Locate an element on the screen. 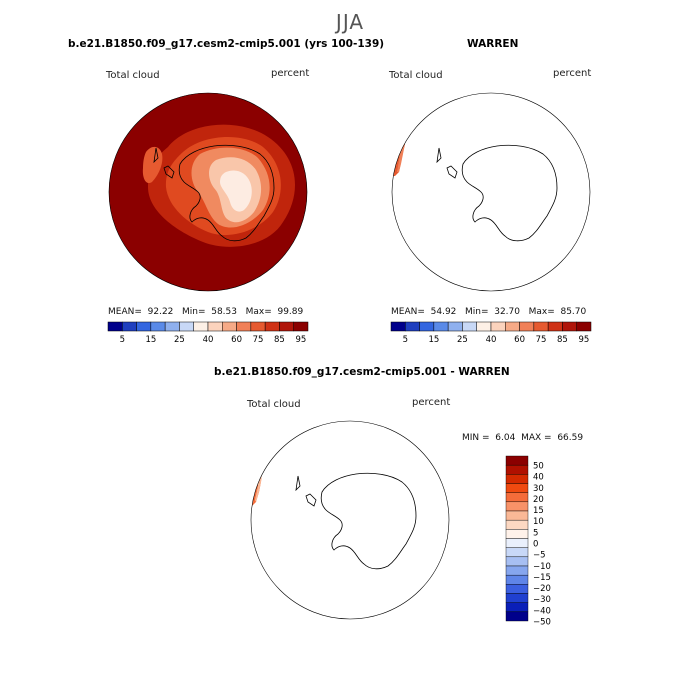 Image resolution: width=700 pixels, height=700 pixels. panel2-units: percent is located at coordinates (572, 73).